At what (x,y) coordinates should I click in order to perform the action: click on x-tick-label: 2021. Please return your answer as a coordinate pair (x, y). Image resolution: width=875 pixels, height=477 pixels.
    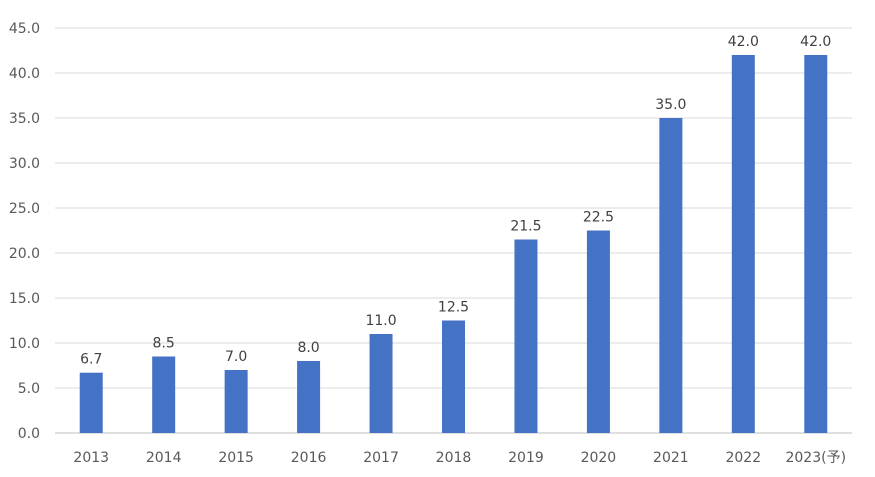
    Looking at the image, I should click on (671, 458).